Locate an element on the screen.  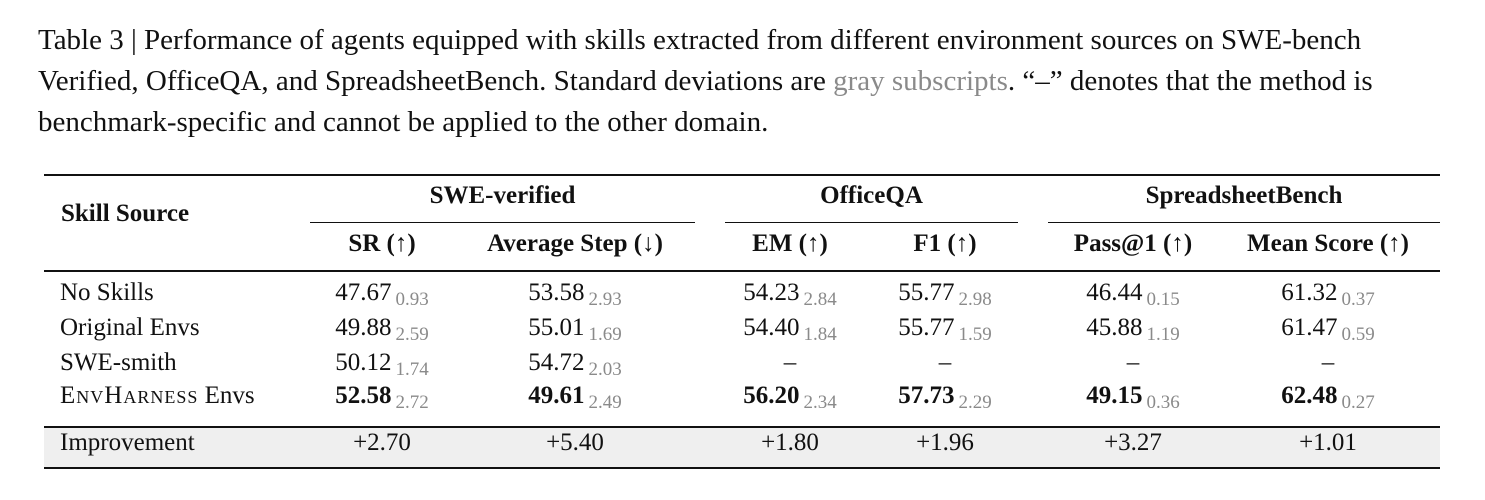
column-header: Average Step (↓) is located at coordinates (575, 243).